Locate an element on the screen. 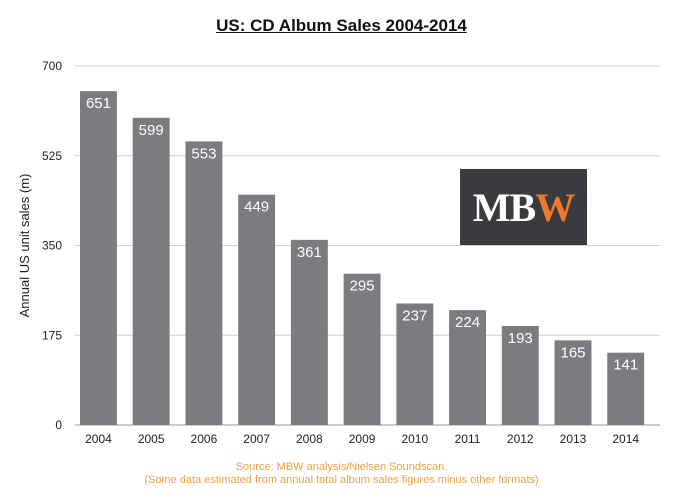 Image resolution: width=683 pixels, height=502 pixels. logo-text-w: W is located at coordinates (555, 207).